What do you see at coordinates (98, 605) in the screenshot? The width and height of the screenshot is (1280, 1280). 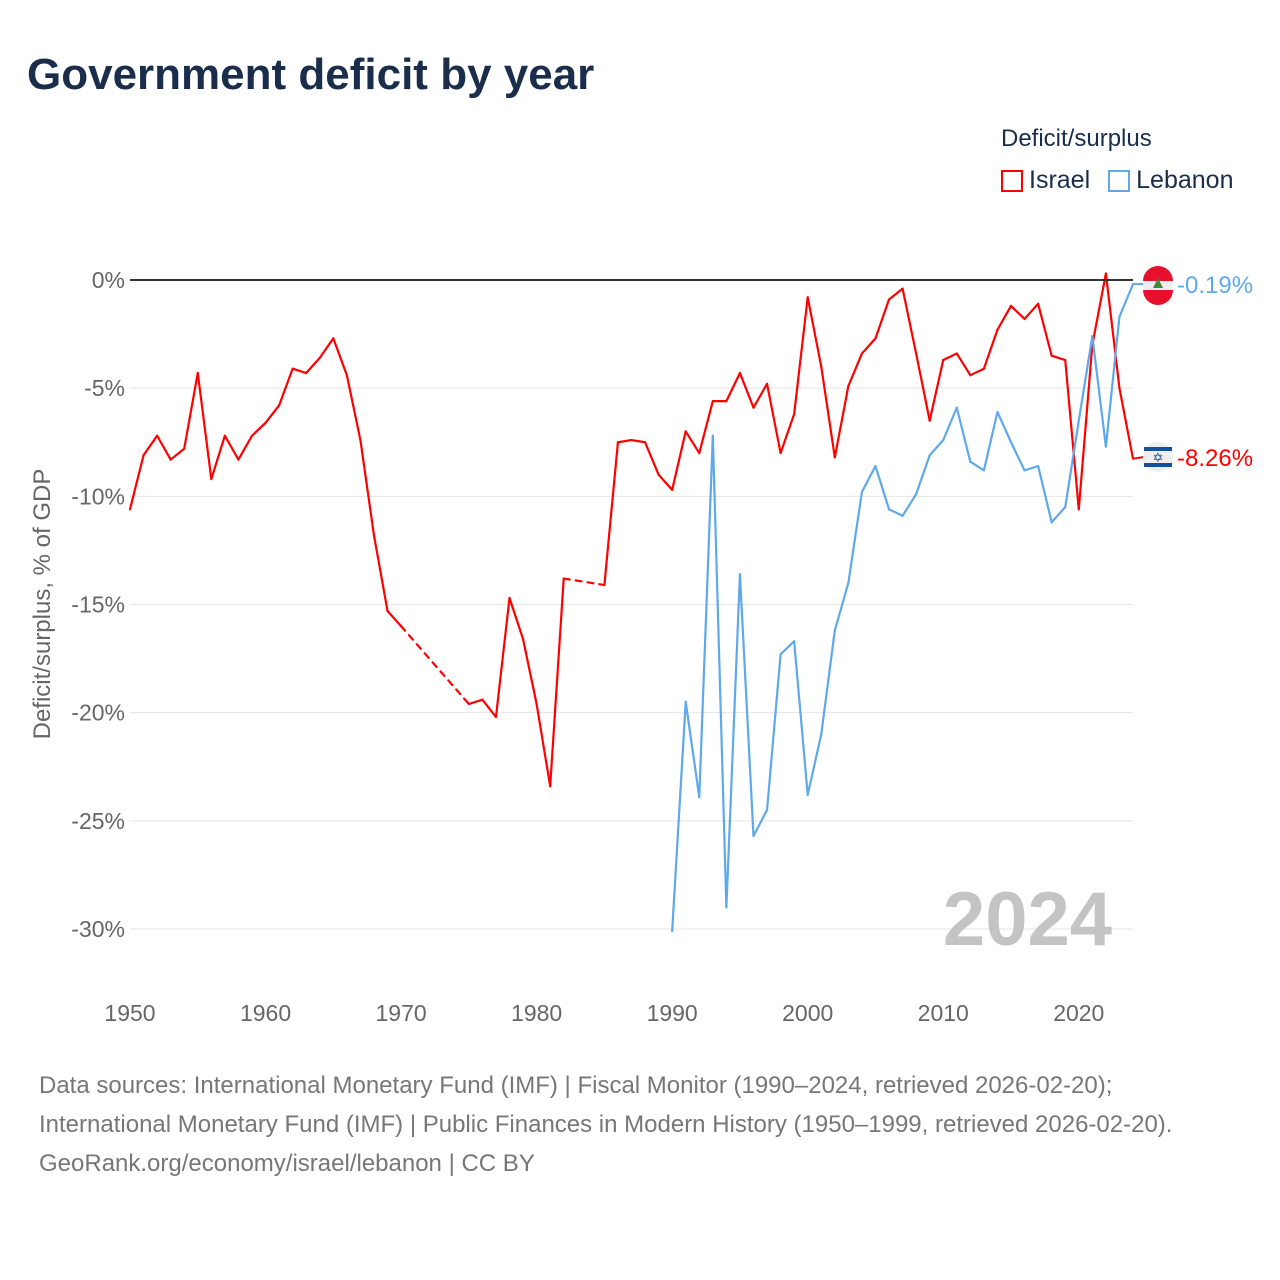 I see `y-tick-label: -15%` at bounding box center [98, 605].